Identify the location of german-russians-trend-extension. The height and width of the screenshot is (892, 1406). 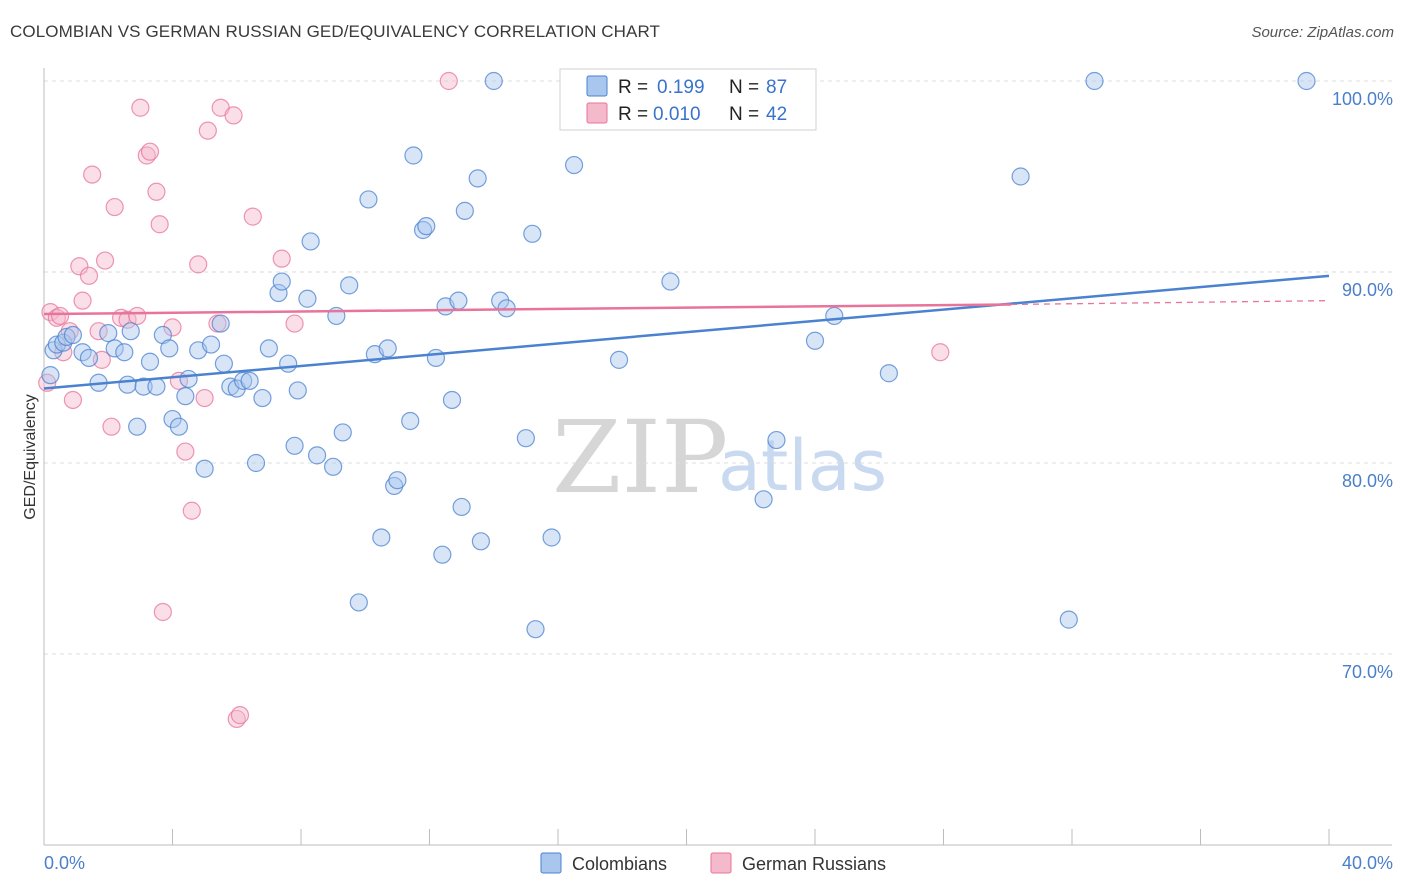
(1170, 303).